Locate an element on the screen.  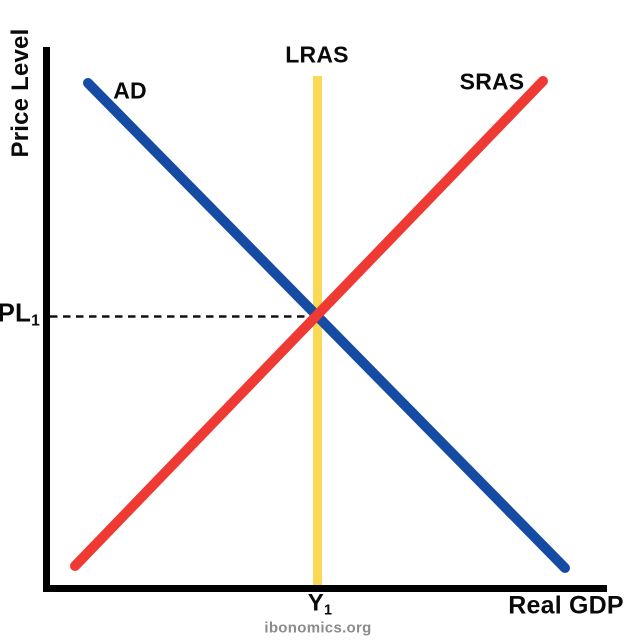
pl1-subscript: 1 is located at coordinates (35, 321).